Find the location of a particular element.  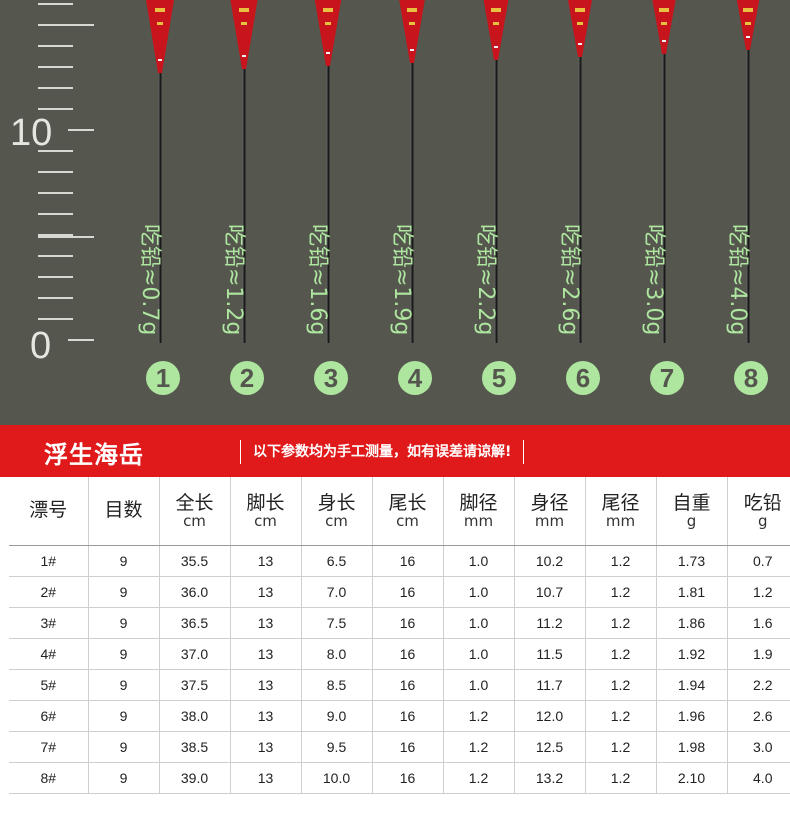

table-cell: 38.5 is located at coordinates (194, 747).